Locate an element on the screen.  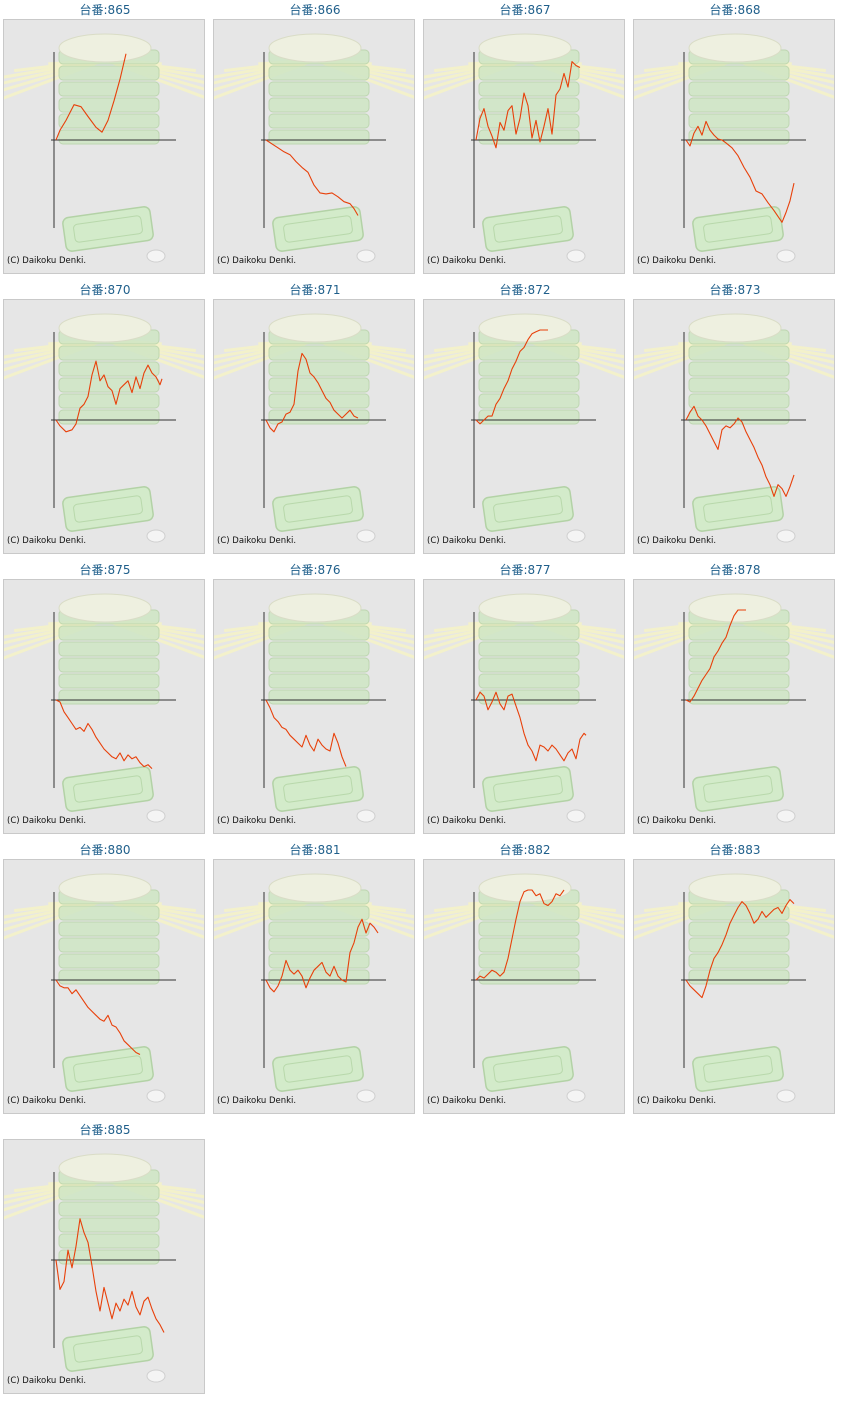
chart-cell: 台番:871 (C) Daikoku Denki. is located at coordinates (315, 420).